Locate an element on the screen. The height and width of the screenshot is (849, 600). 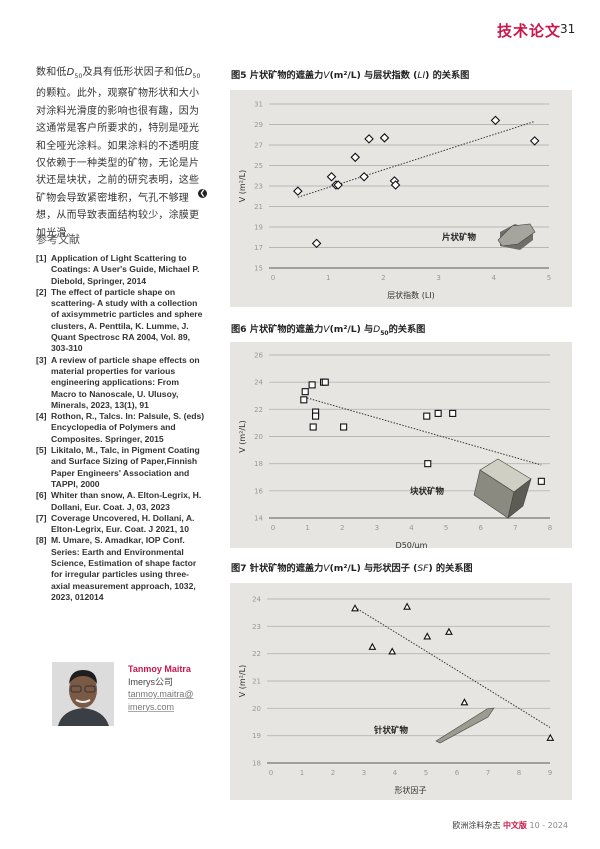
y-tick-label: 20 is located at coordinates (256, 709).